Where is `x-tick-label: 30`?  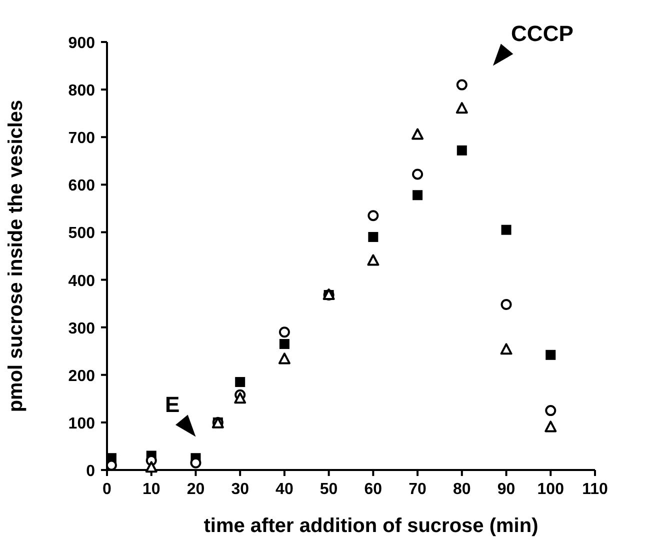 x-tick-label: 30 is located at coordinates (240, 489).